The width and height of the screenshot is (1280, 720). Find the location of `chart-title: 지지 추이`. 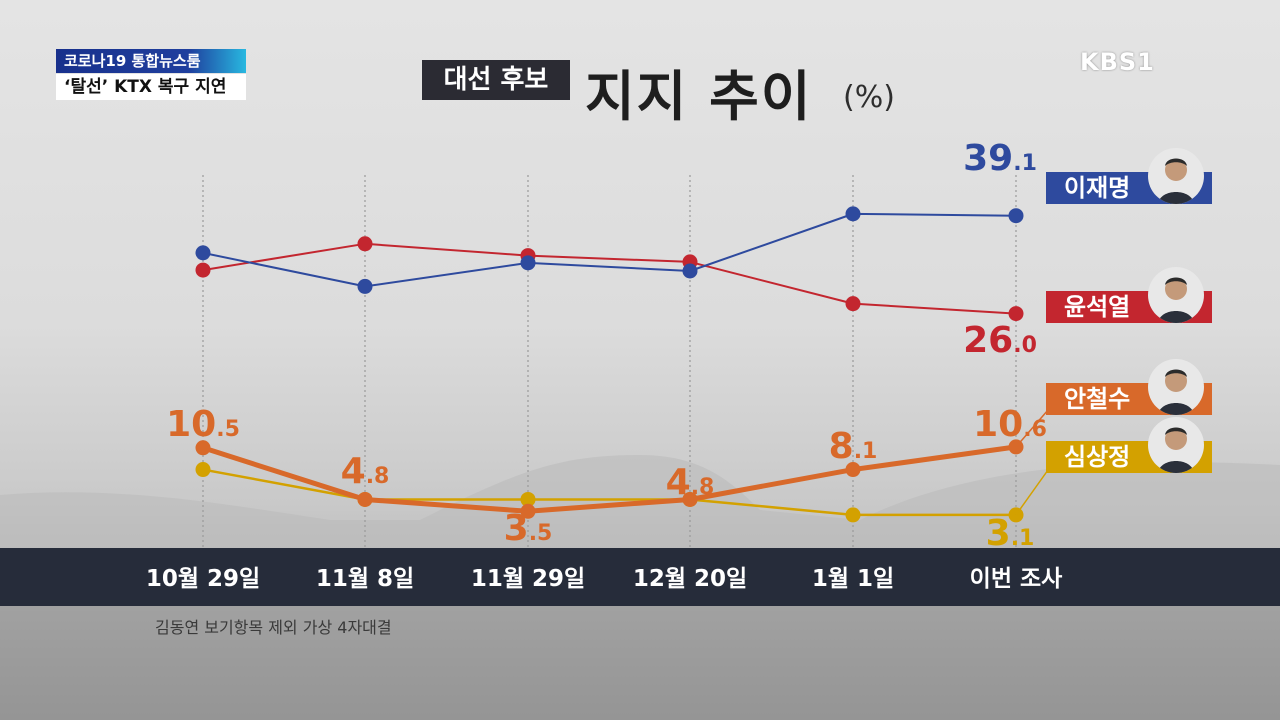

chart-title: 지지 추이 is located at coordinates (699, 96).